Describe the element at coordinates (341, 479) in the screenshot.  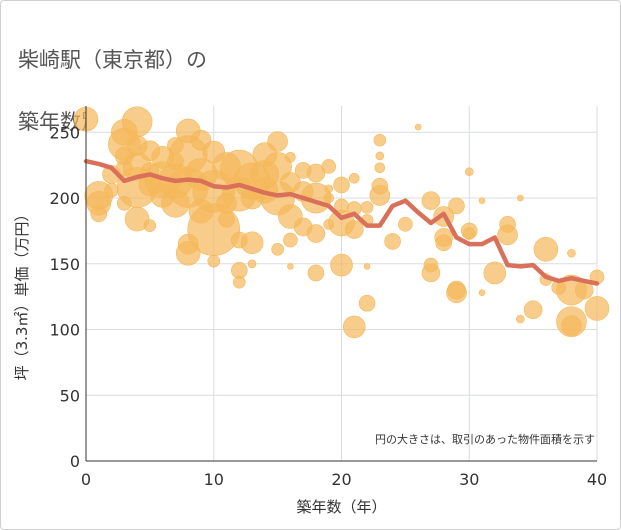
I see `x-tick-label: 20` at that location.